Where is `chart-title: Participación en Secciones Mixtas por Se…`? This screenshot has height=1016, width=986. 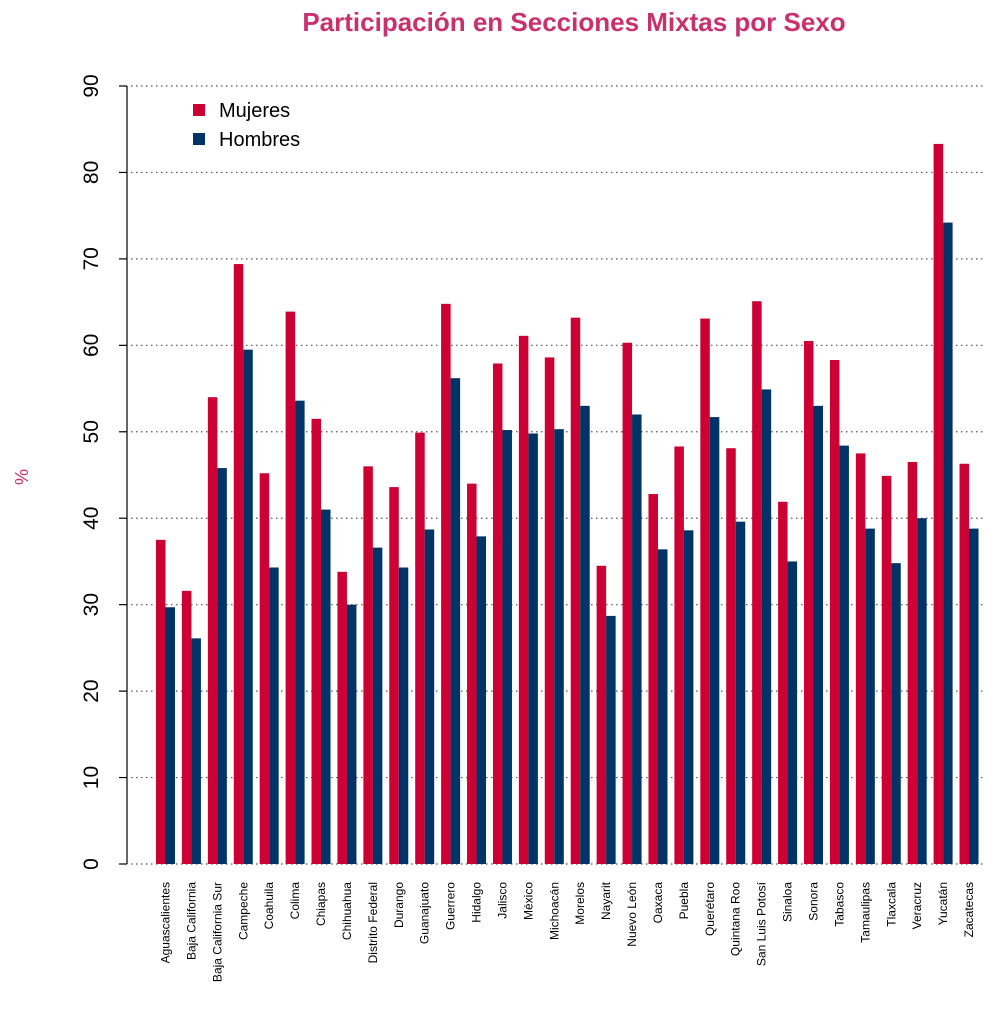
chart-title: Participación en Secciones Mixtas por Se… is located at coordinates (573, 22).